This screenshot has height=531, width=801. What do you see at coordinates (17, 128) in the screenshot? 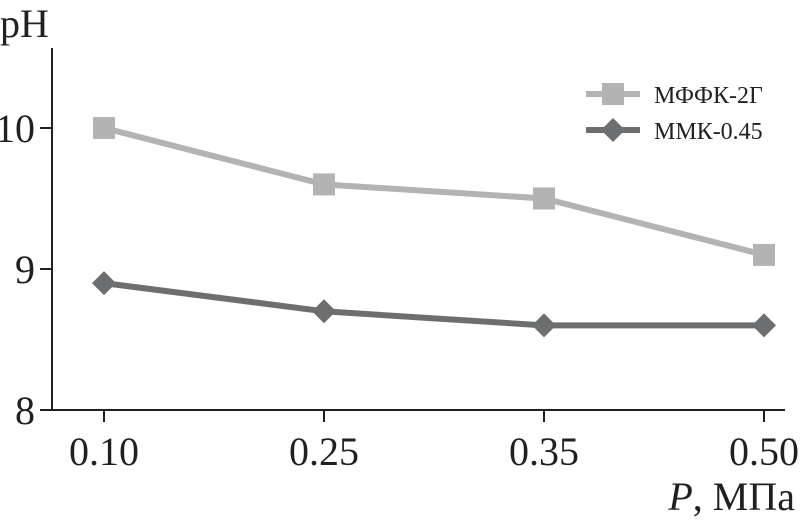
I see `y-tick-label: 10` at bounding box center [17, 128].